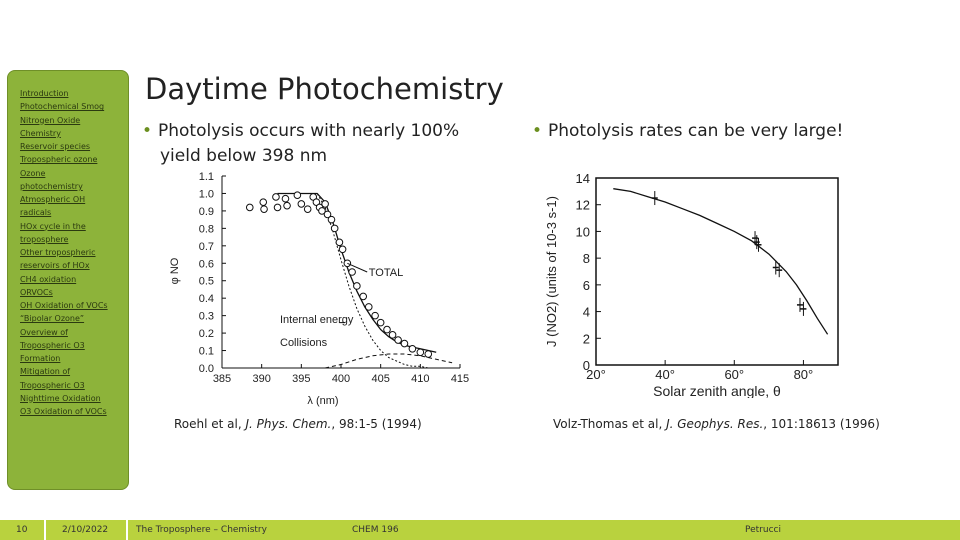 This screenshot has width=960, height=540. Describe the element at coordinates (206, 334) in the screenshot. I see `y-tick-label: 0.2` at that location.